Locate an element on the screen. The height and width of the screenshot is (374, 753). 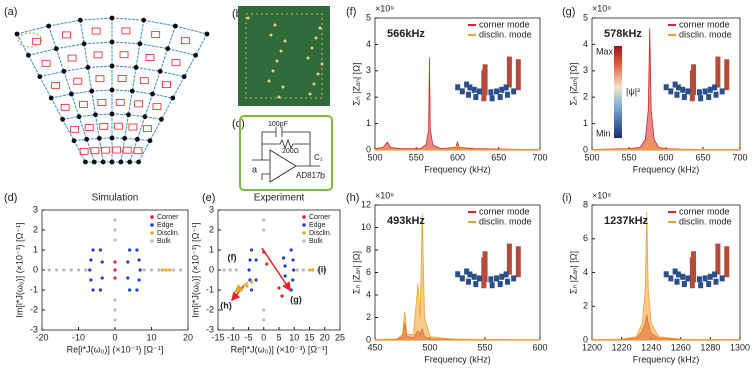
x-tick-label: 1260 is located at coordinates (681, 347).